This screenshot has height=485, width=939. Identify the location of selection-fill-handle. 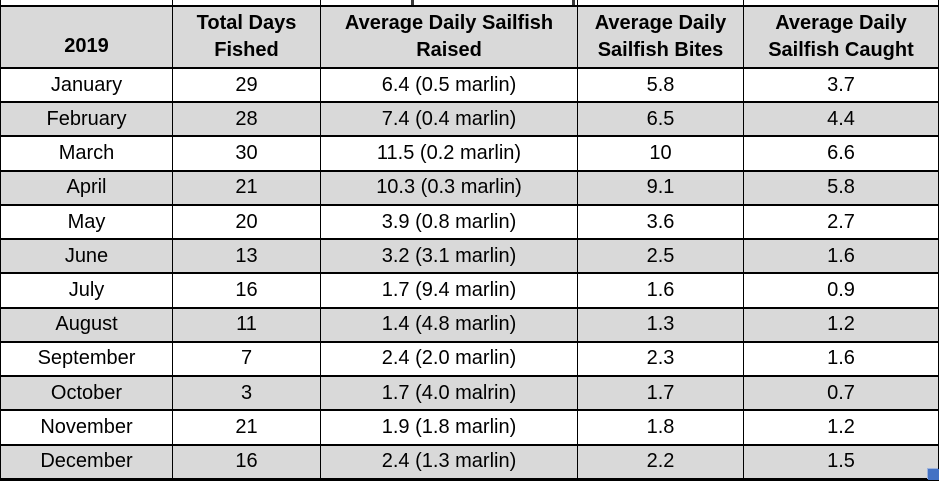
(933, 474).